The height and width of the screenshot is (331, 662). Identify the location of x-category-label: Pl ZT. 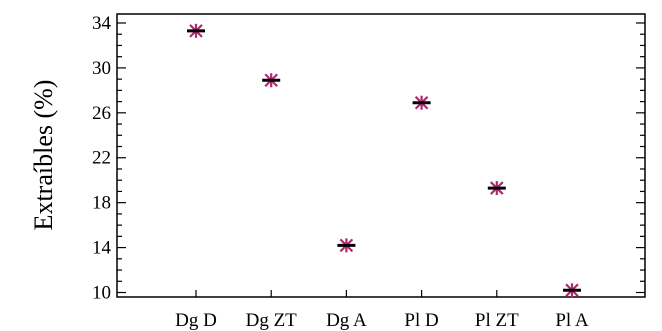
(497, 320).